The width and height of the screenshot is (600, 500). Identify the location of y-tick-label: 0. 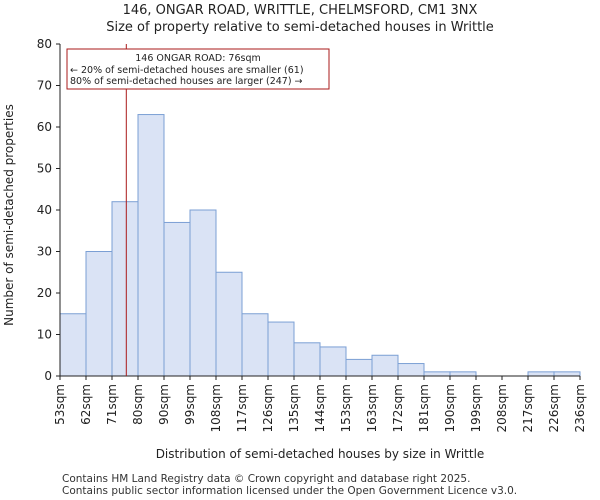
(48, 376).